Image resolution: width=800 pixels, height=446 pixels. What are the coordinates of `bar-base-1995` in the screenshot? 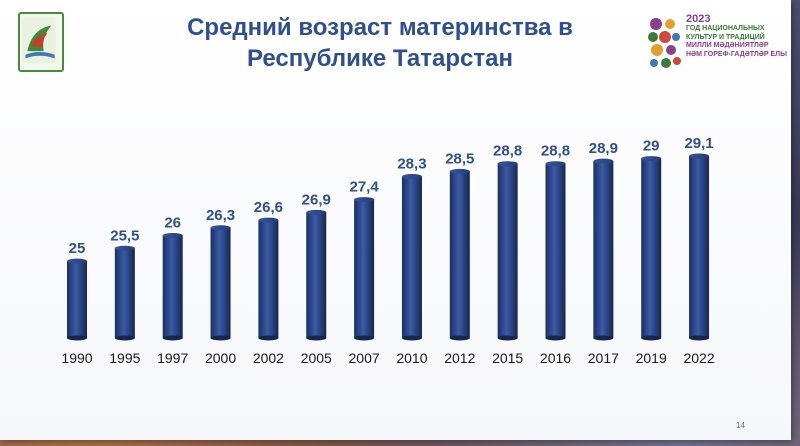 It's located at (124, 338).